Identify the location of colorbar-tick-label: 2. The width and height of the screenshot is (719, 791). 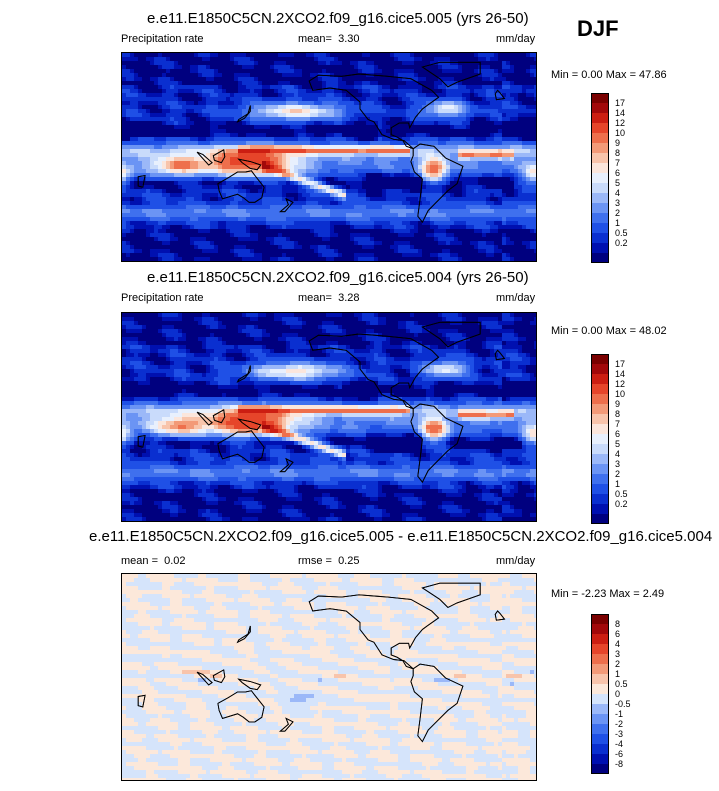
(618, 213).